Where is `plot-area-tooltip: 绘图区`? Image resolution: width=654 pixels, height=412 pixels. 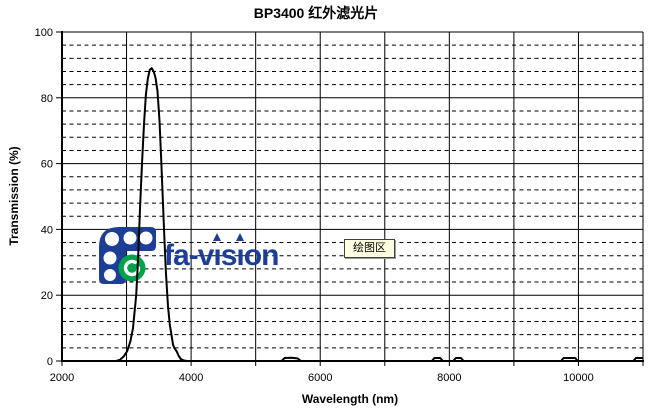
plot-area-tooltip: 绘图区 is located at coordinates (369, 248).